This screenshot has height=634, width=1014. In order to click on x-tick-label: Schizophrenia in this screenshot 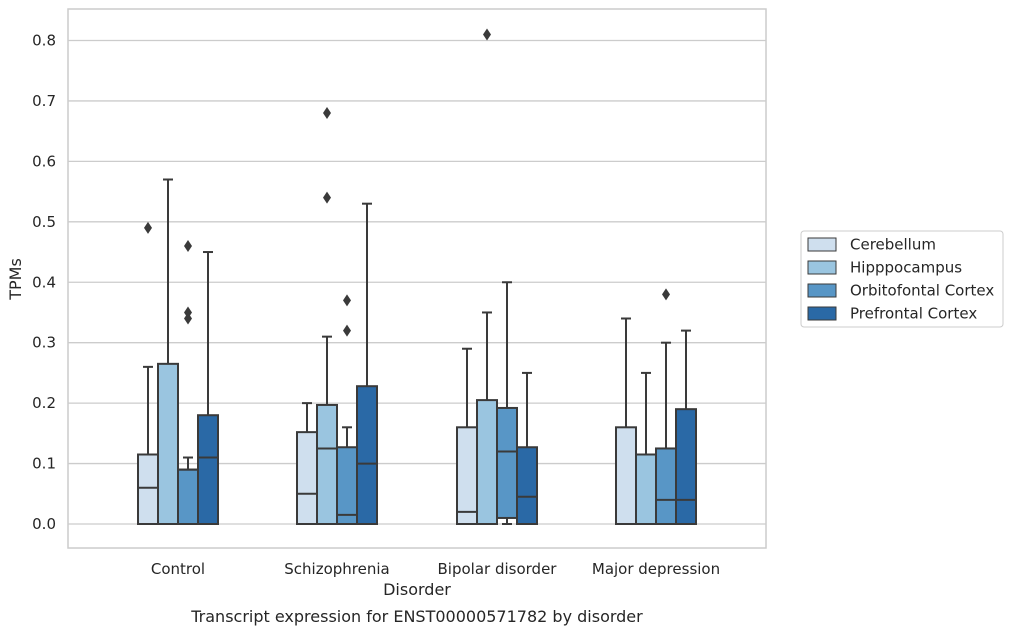, I will do `click(336, 569)`.